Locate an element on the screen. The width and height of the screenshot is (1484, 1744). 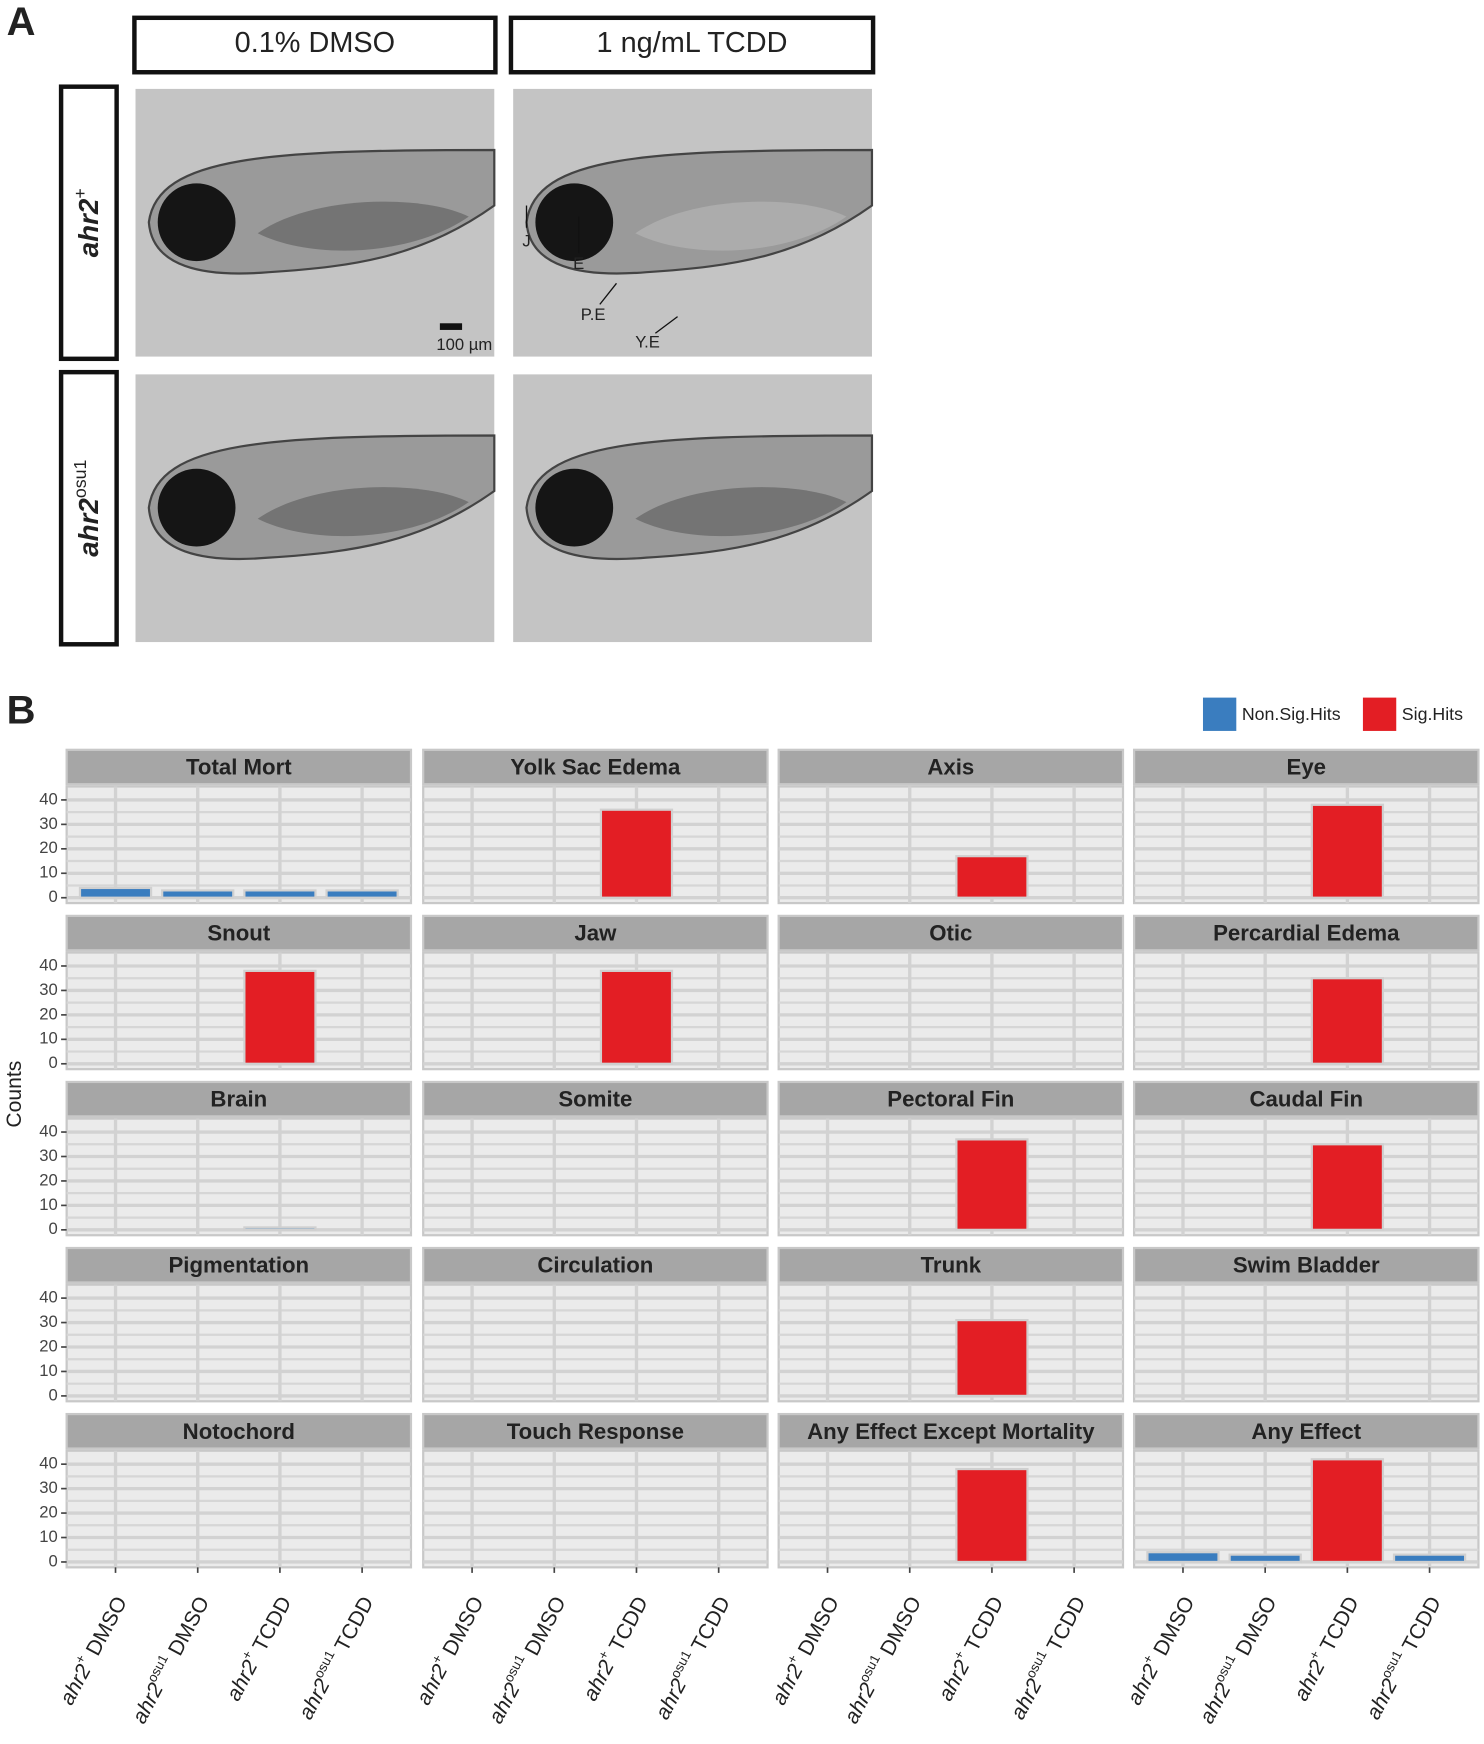
strip-title: Notochord is located at coordinates (239, 1431).